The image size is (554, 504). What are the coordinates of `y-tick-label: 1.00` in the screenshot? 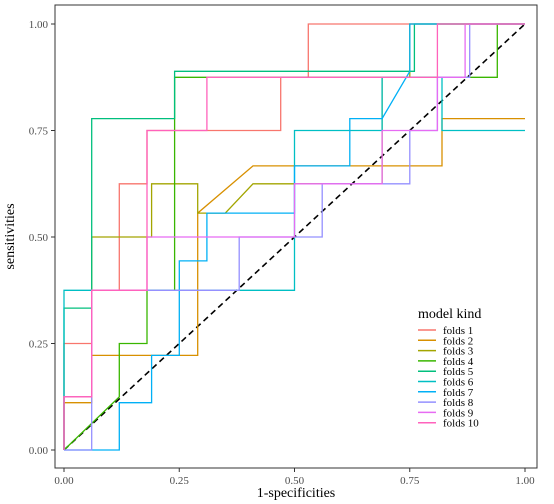 It's located at (39, 25).